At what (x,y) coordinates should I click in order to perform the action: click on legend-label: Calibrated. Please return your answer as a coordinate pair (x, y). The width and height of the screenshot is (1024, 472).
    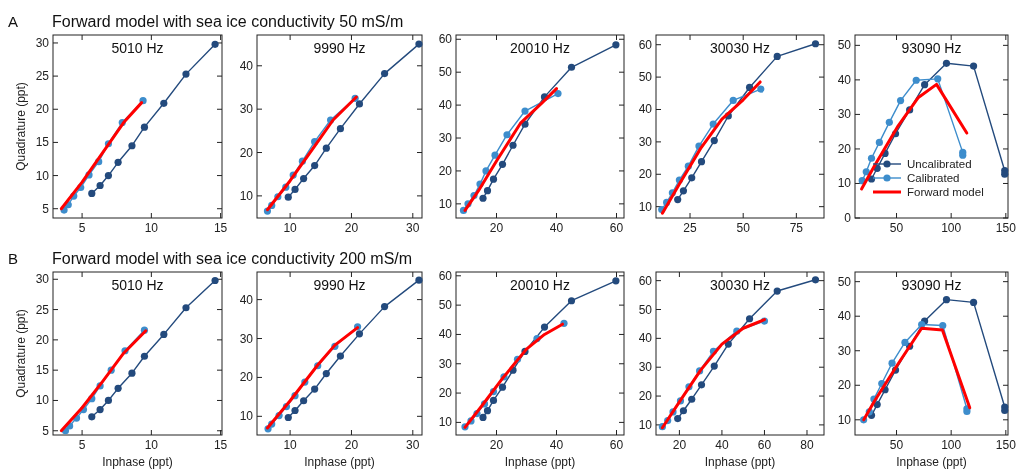
    Looking at the image, I should click on (933, 178).